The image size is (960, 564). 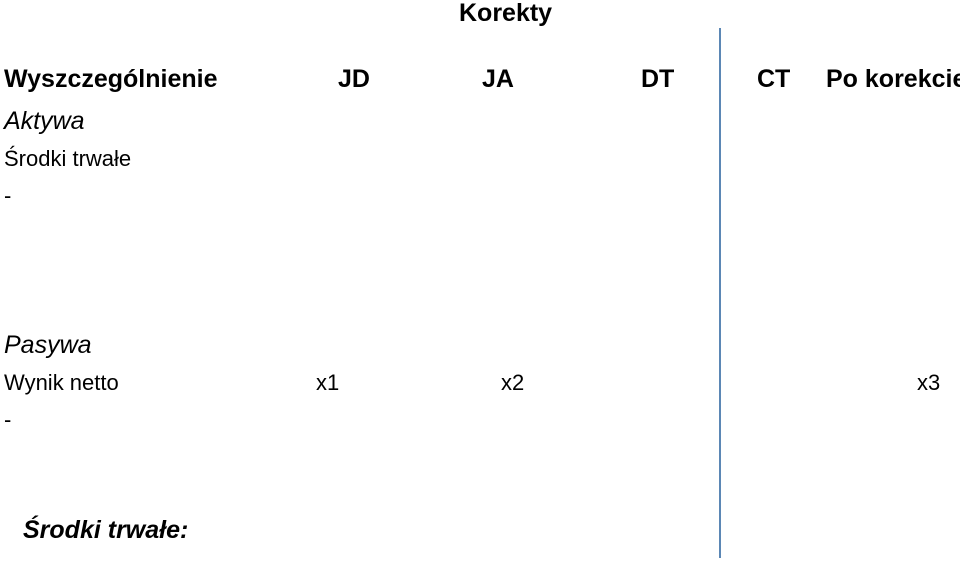 What do you see at coordinates (8, 195) in the screenshot?
I see `row-assets-dash: -` at bounding box center [8, 195].